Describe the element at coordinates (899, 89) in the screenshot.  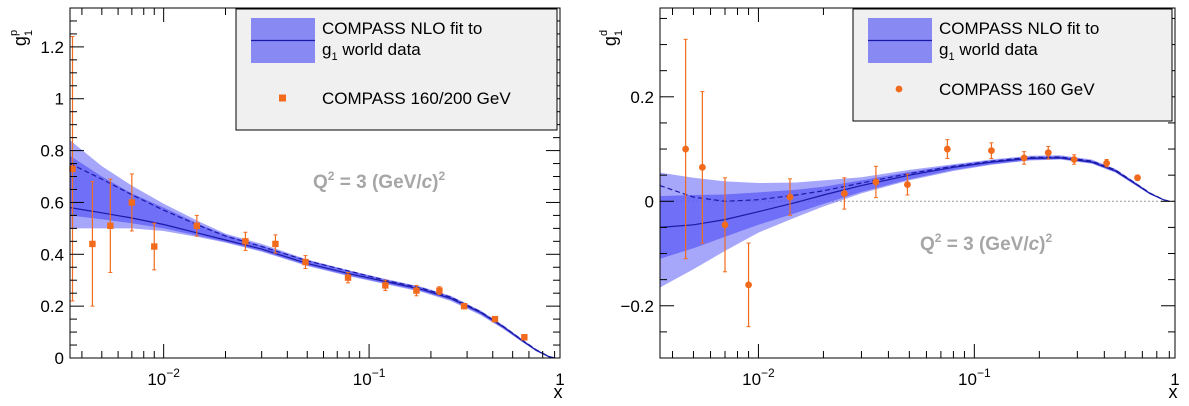
I see `legend-marker-circle` at that location.